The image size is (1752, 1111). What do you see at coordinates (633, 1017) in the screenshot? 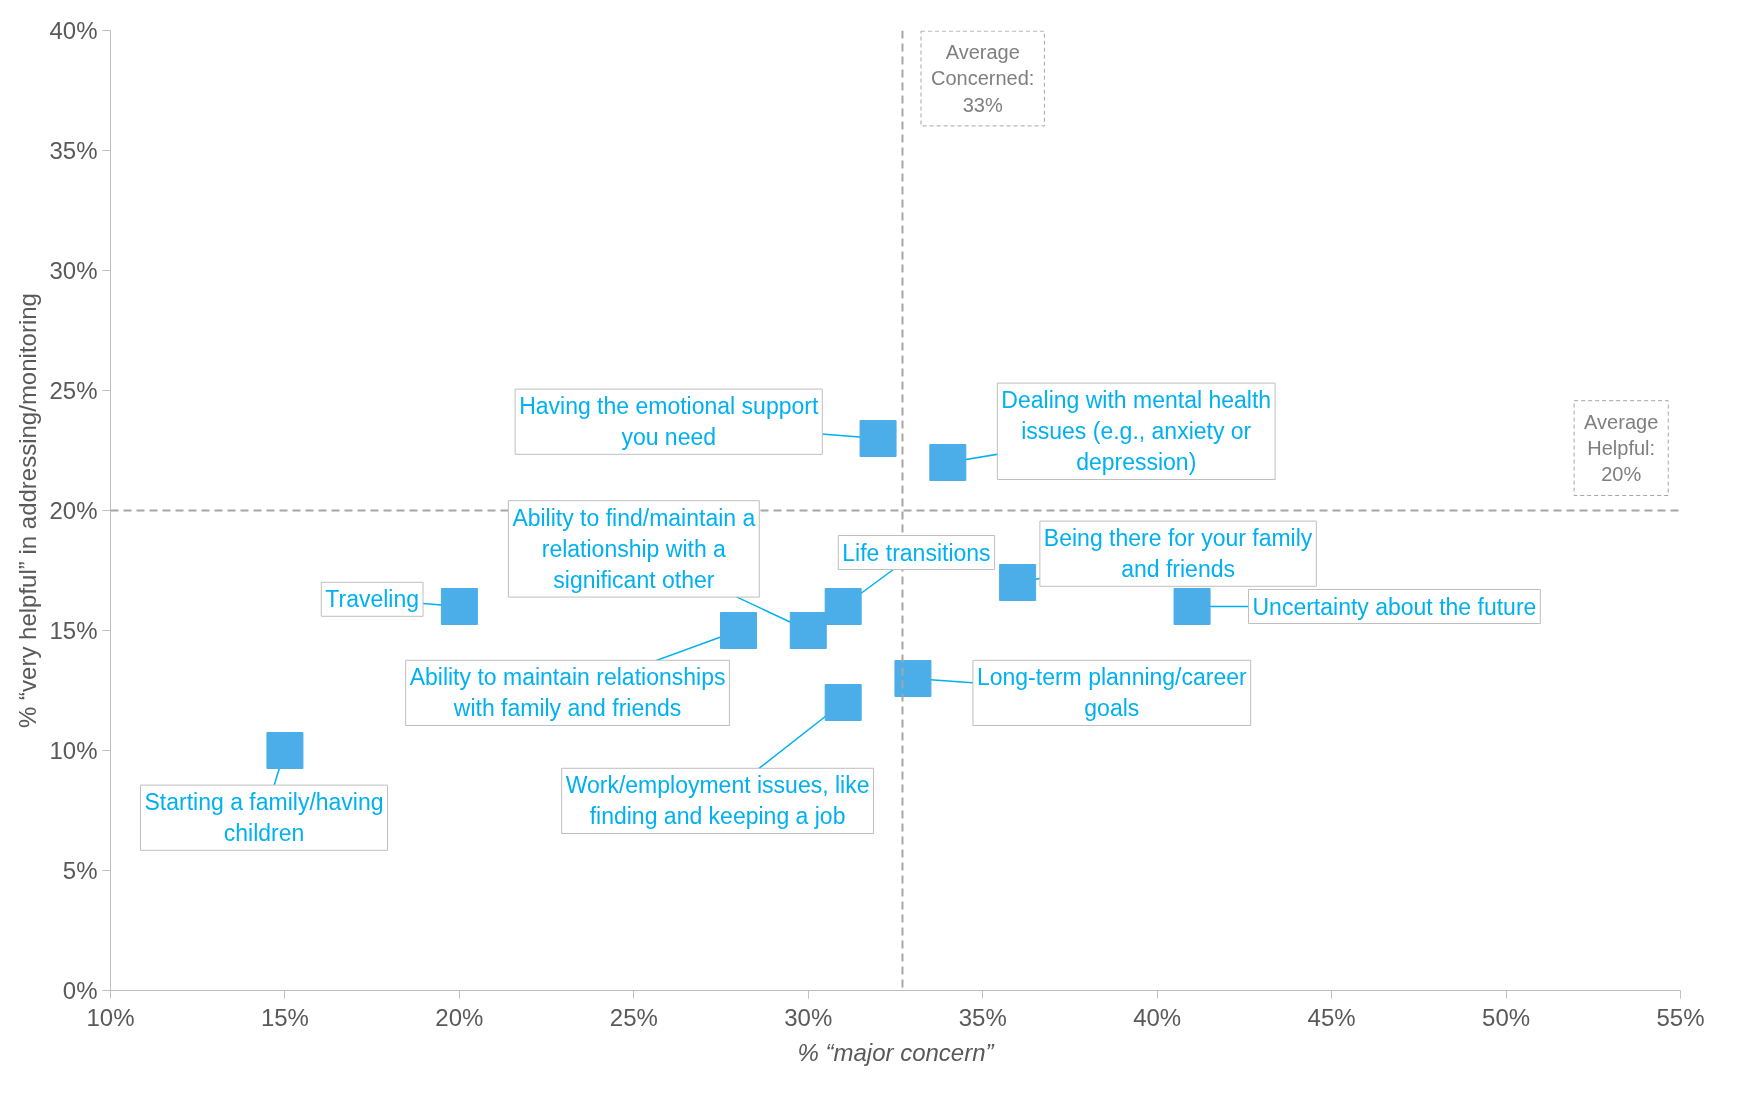
I see `x-tick-label: 25%` at bounding box center [633, 1017].